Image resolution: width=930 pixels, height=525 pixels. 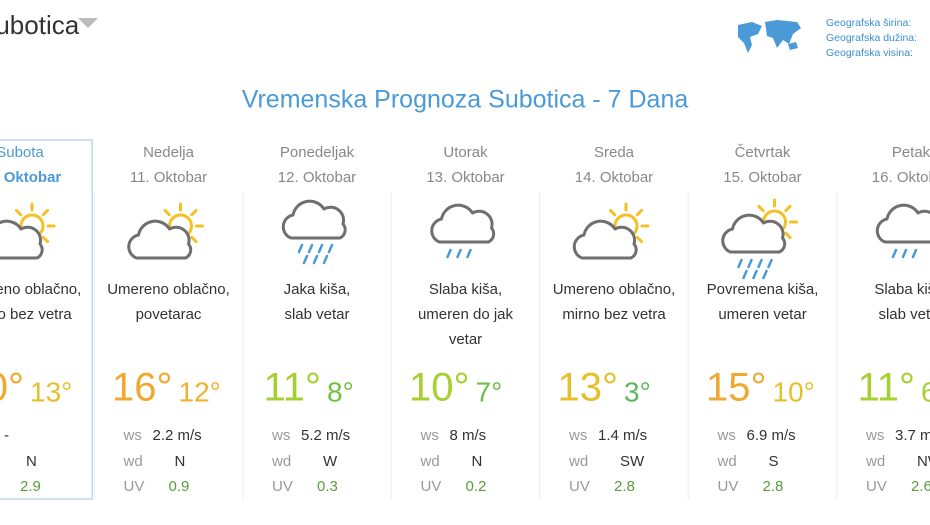 What do you see at coordinates (142, 388) in the screenshot?
I see `max-temp: 16°` at bounding box center [142, 388].